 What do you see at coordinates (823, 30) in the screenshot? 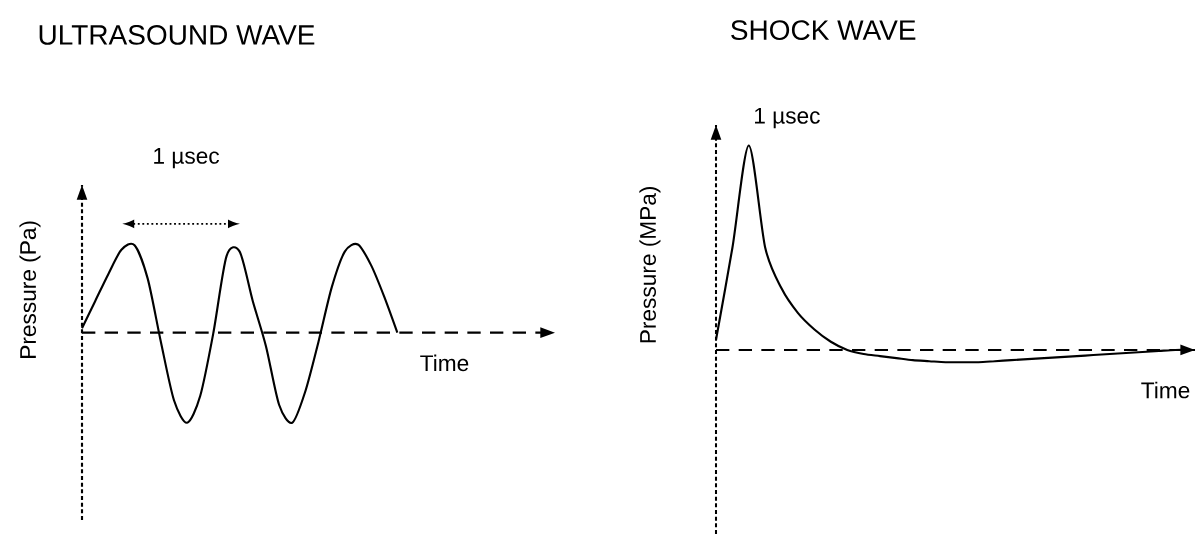
I see `chart-title: SHOCK WAVE` at bounding box center [823, 30].